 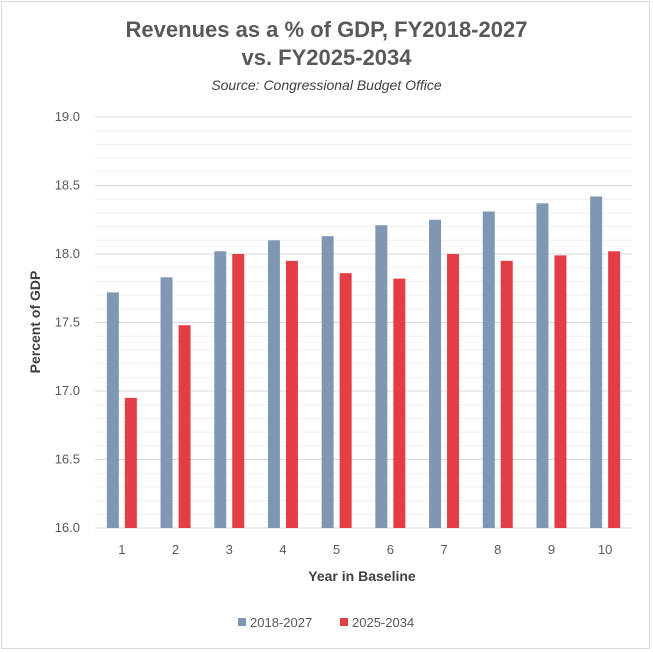 I want to click on y-tick-label: 17.0, so click(x=67, y=390).